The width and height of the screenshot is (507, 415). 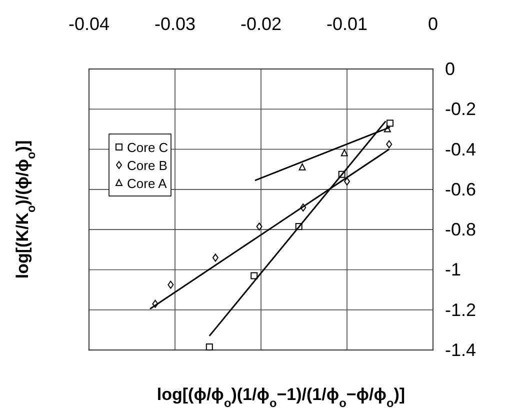 What do you see at coordinates (453, 270) in the screenshot?
I see `y-tick-label: -1` at bounding box center [453, 270].